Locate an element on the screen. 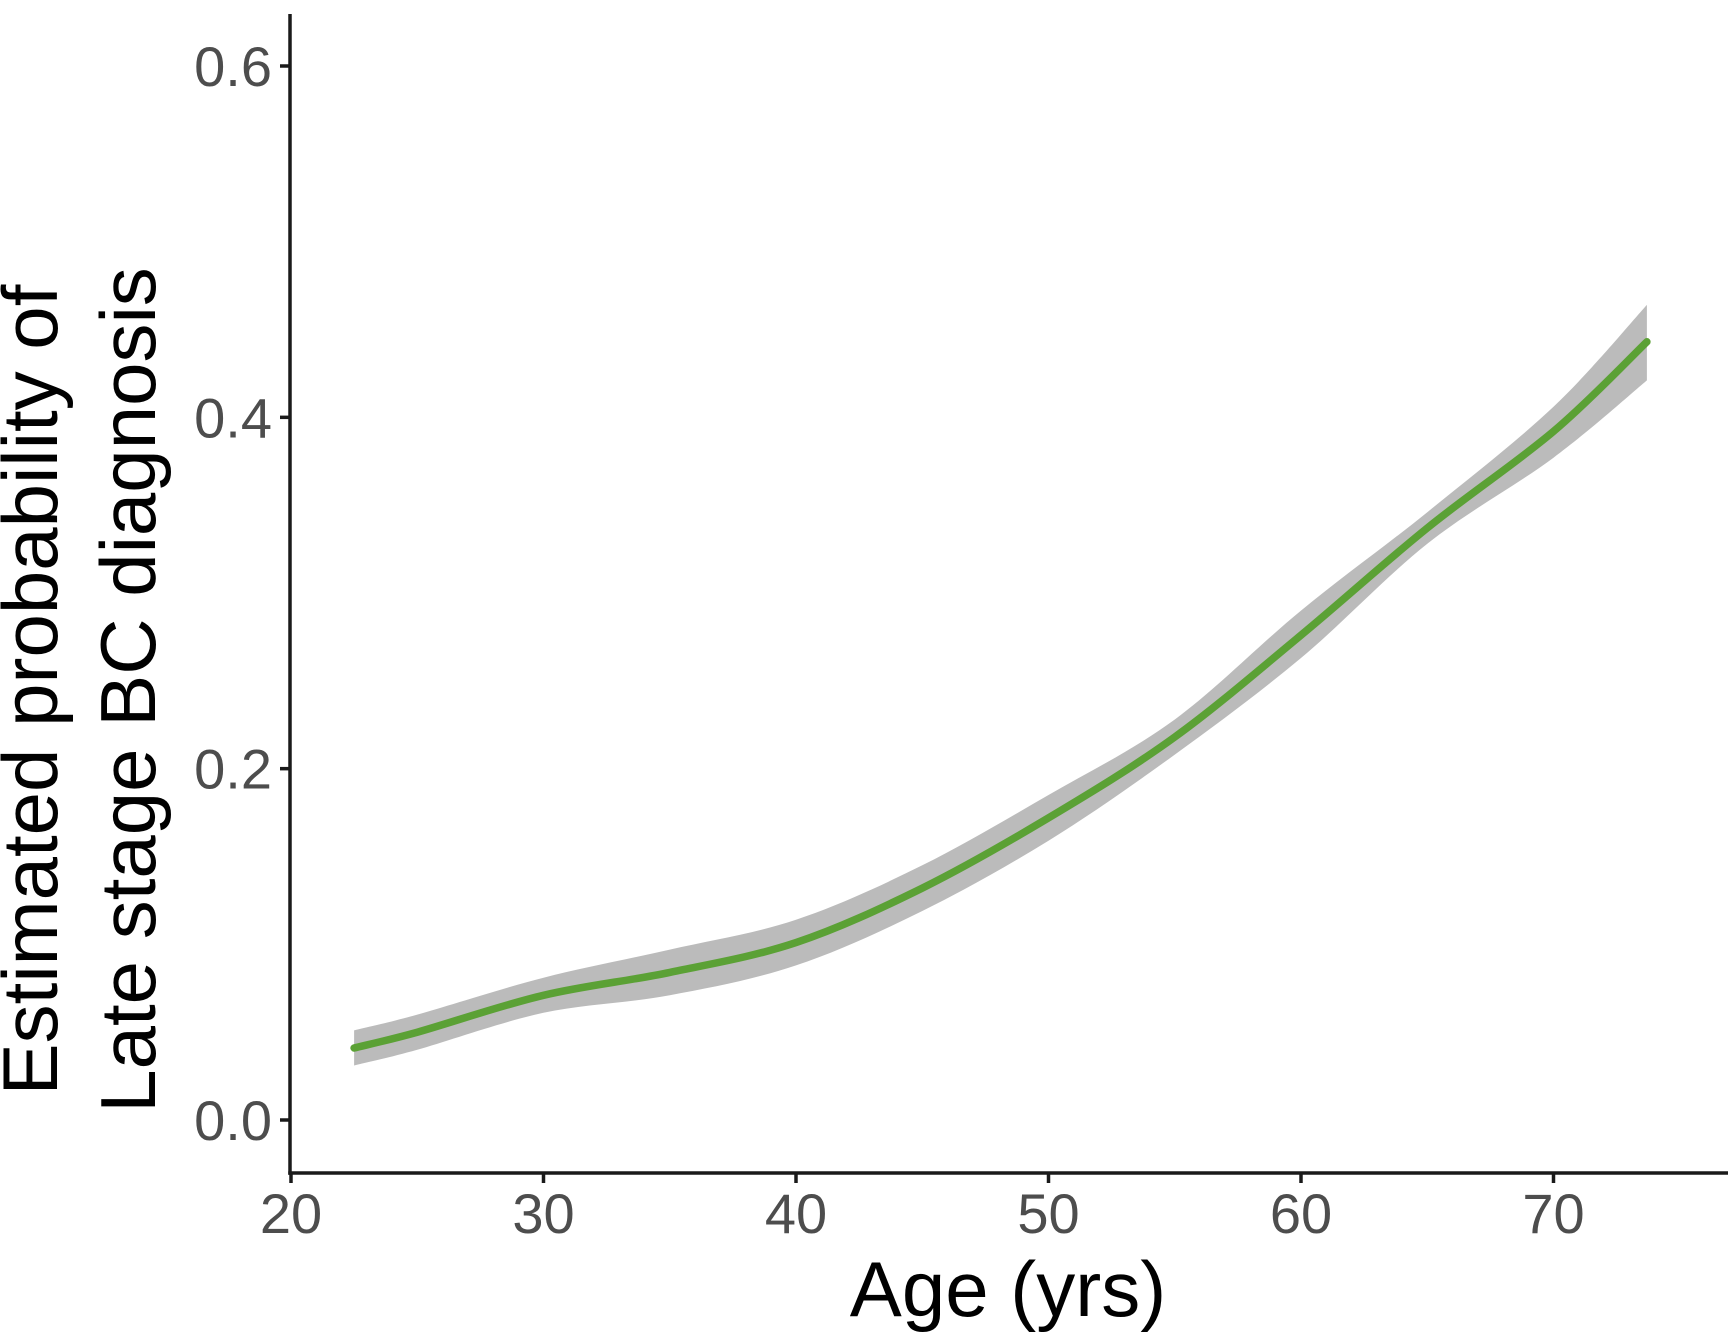 Image resolution: width=1728 pixels, height=1344 pixels. x-axis-title: Age (yrs) is located at coordinates (1008, 1289).